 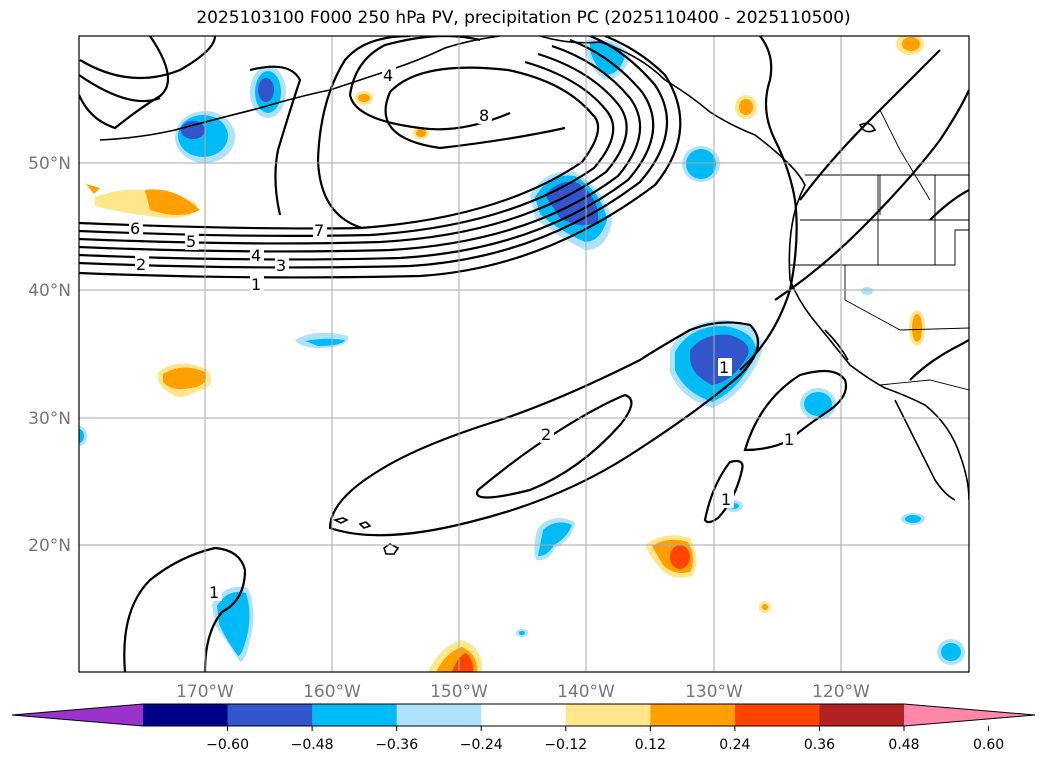 What do you see at coordinates (523, 692) in the screenshot?
I see `longitude-labels: 170°W 160°W 150°W 140°W 130°W 120°W` at bounding box center [523, 692].